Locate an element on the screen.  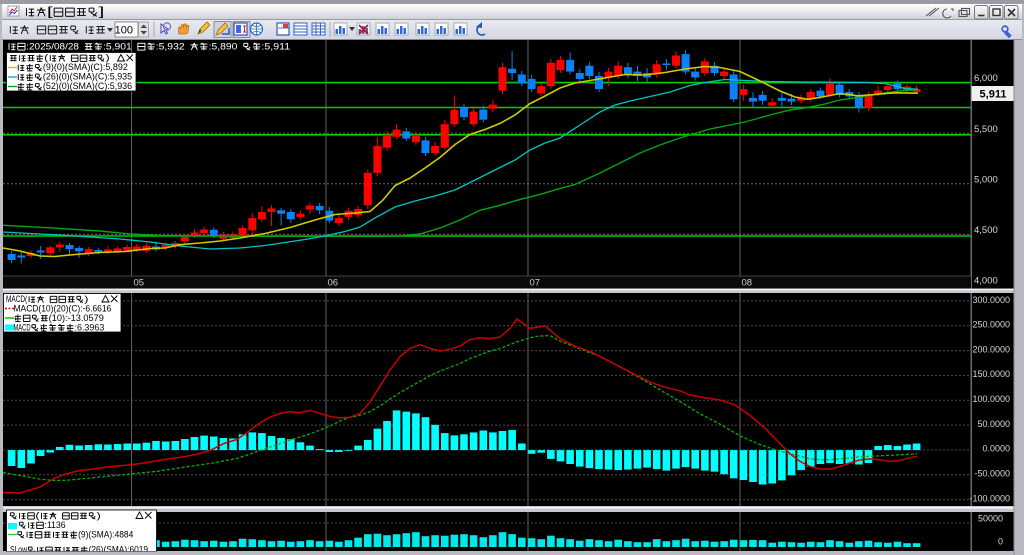
svg-text: SLow is located at coordinates (18, 550).